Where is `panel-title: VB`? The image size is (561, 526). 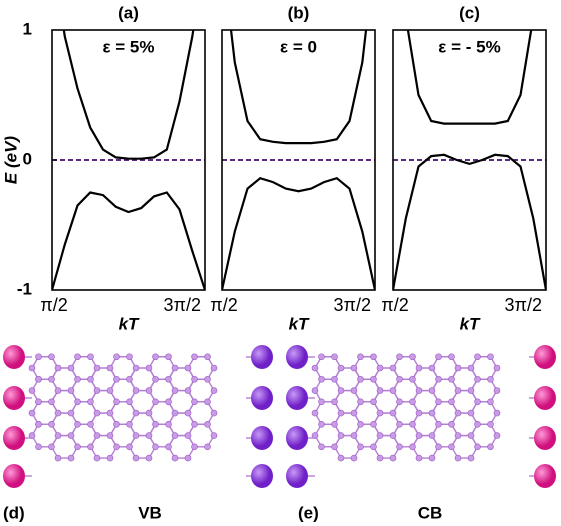
panel-title: VB is located at coordinates (150, 512).